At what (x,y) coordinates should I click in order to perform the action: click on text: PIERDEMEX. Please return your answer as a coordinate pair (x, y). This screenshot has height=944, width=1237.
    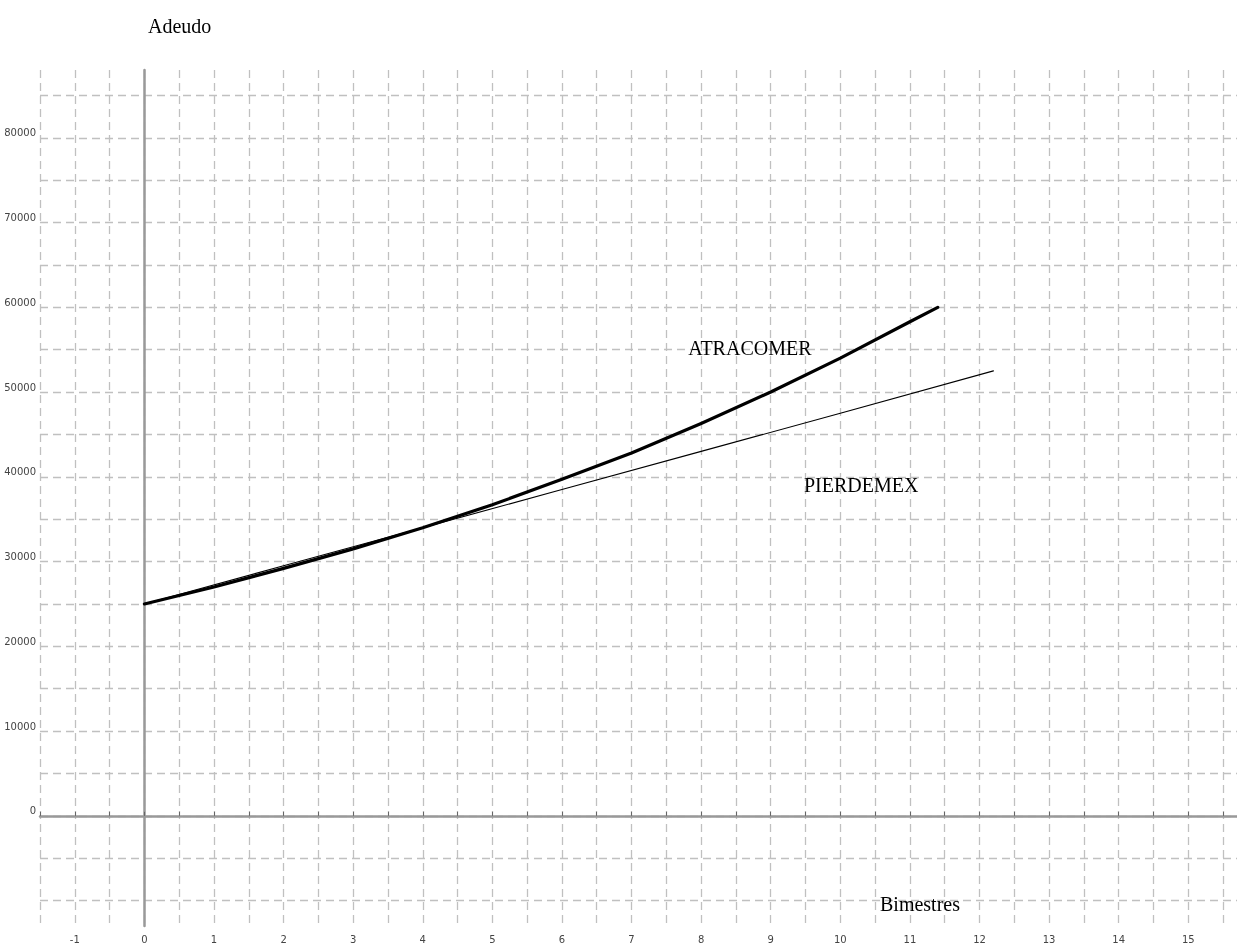
    Looking at the image, I should click on (861, 485).